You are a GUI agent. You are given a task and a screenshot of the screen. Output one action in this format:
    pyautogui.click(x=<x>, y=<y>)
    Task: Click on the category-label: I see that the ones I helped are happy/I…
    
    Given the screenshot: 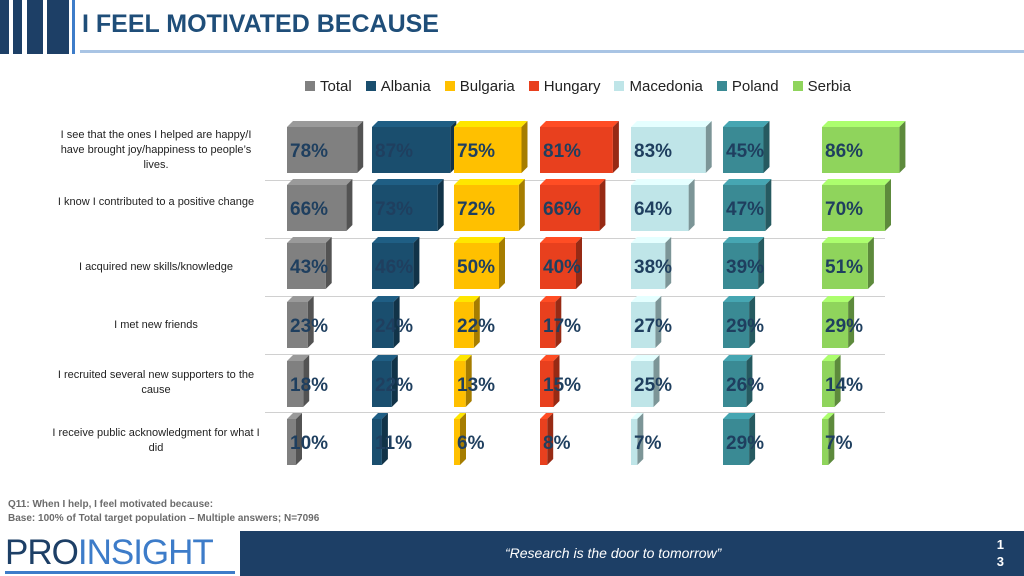 What is the action you would take?
    pyautogui.click(x=156, y=150)
    